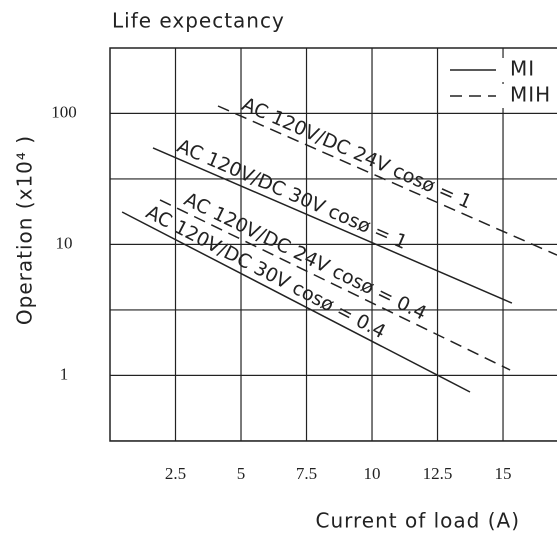 This screenshot has height=535, width=557. Describe the element at coordinates (241, 473) in the screenshot. I see `x-tick-label: 5` at that location.